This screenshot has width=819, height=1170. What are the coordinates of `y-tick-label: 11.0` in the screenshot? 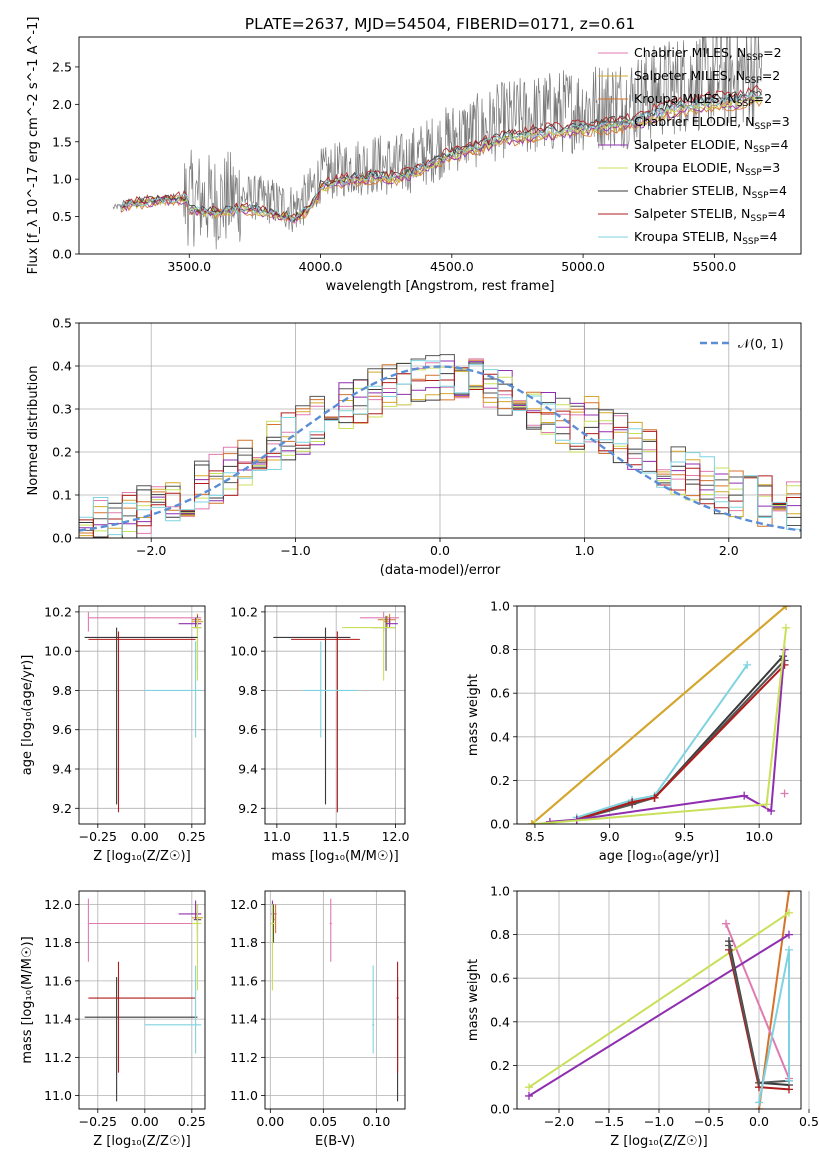 It's located at (244, 1095).